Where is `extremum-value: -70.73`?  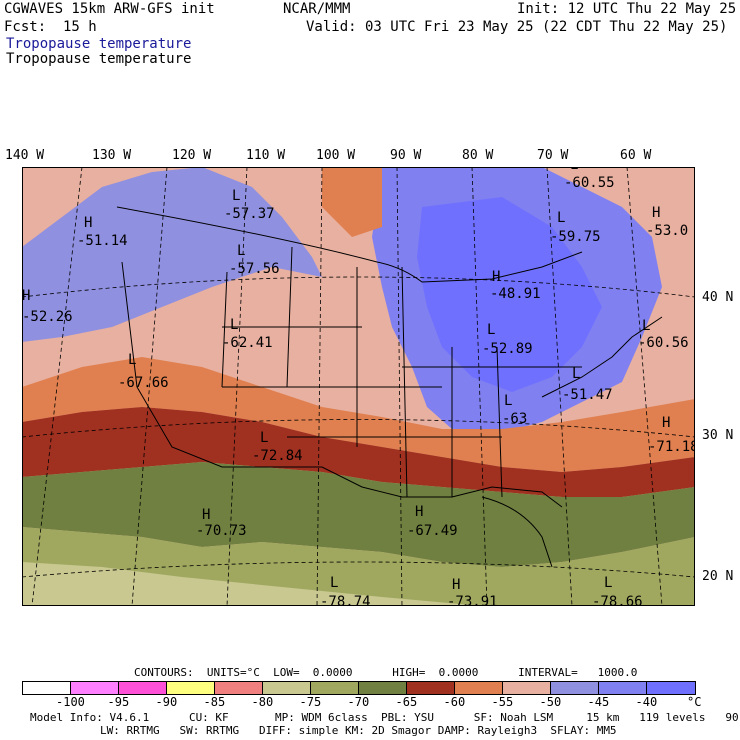
extremum-value: -70.73 is located at coordinates (221, 531).